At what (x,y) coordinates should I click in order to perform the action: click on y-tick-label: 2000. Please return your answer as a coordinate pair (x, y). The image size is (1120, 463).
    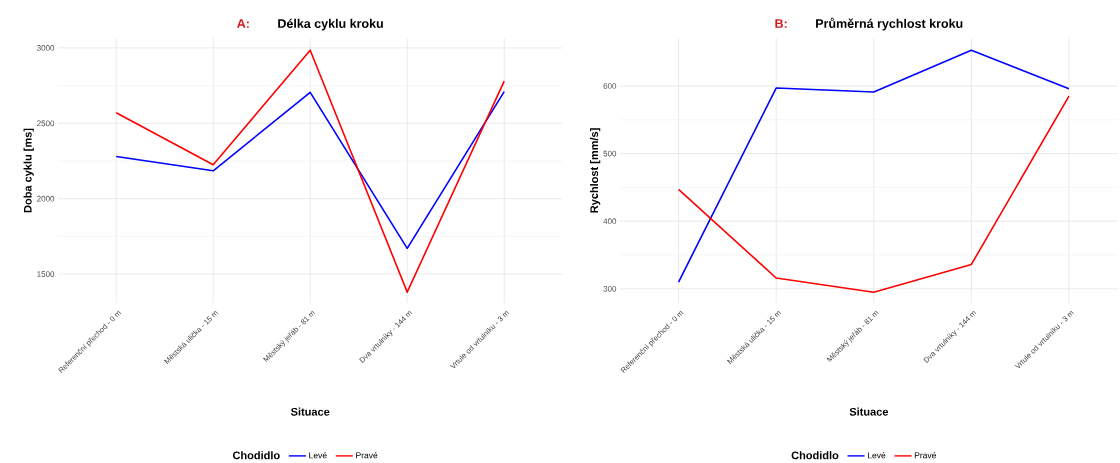
    Looking at the image, I should click on (46, 198).